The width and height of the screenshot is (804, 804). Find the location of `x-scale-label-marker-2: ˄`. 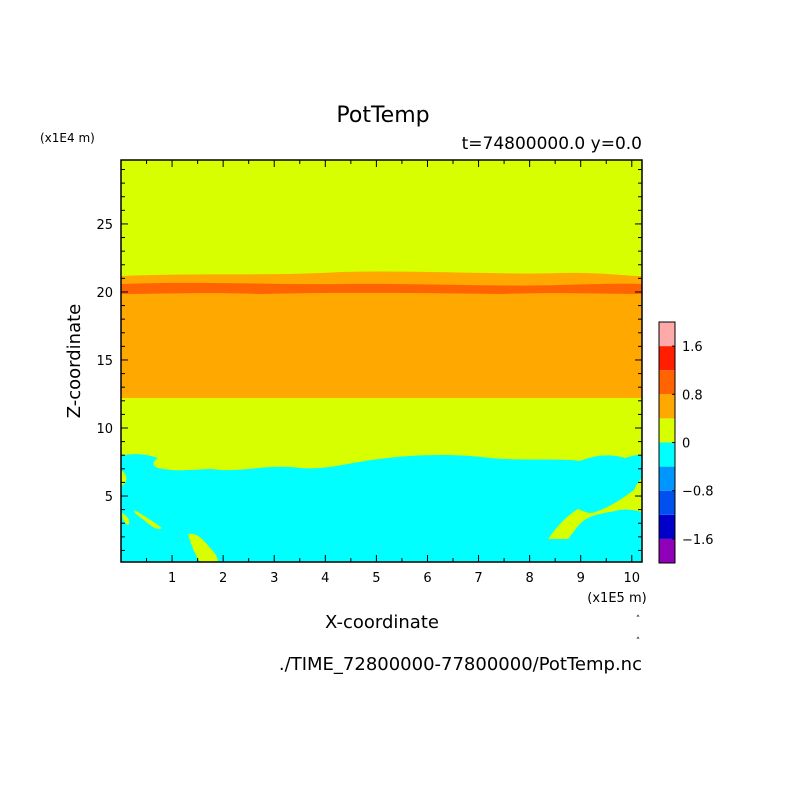

x-scale-label-marker-2: ˄ is located at coordinates (638, 642).